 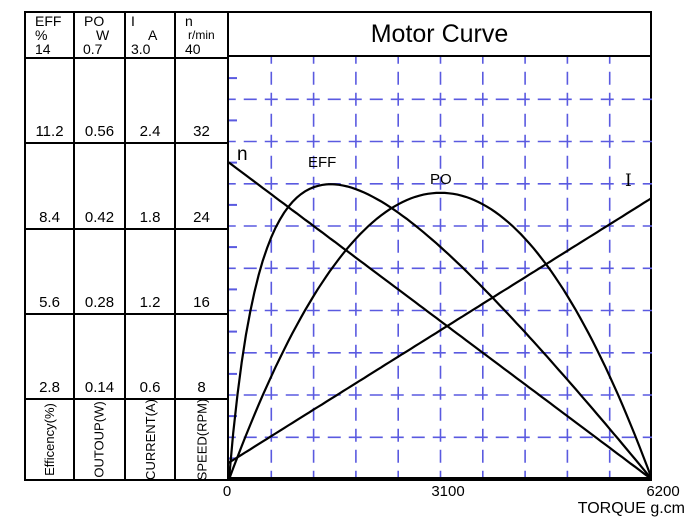 What do you see at coordinates (628, 181) in the screenshot?
I see `curve-label-i: I` at bounding box center [628, 181].